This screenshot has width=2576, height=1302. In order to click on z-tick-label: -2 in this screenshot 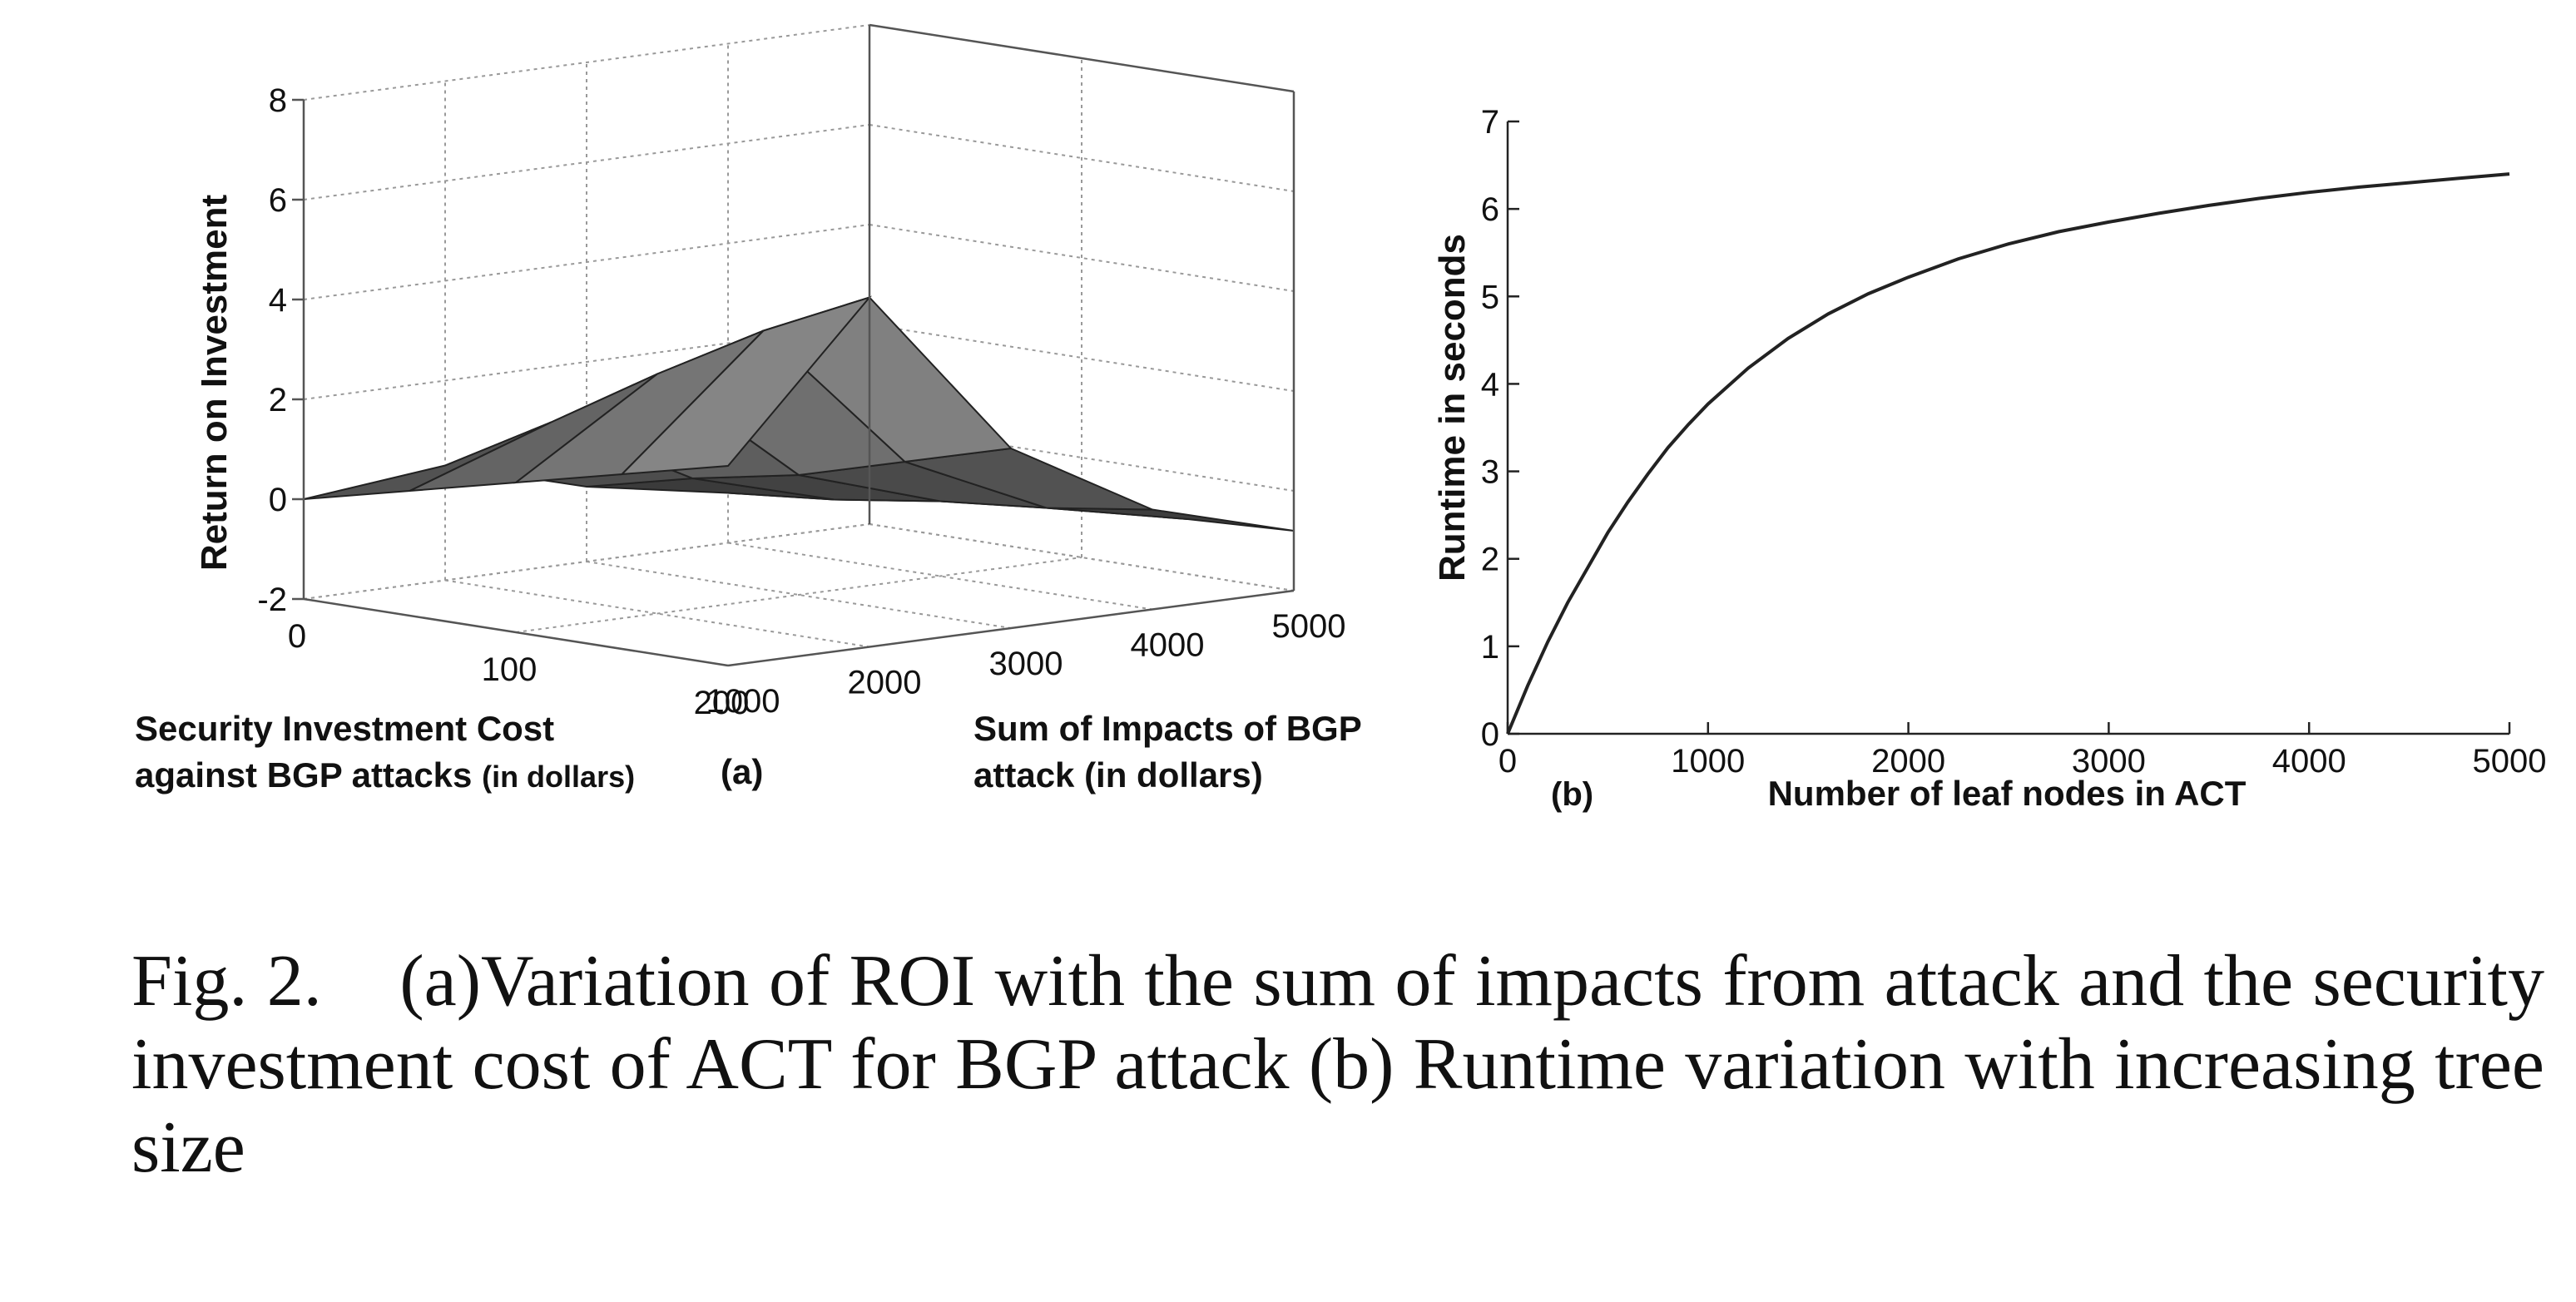, I will do `click(272, 600)`.